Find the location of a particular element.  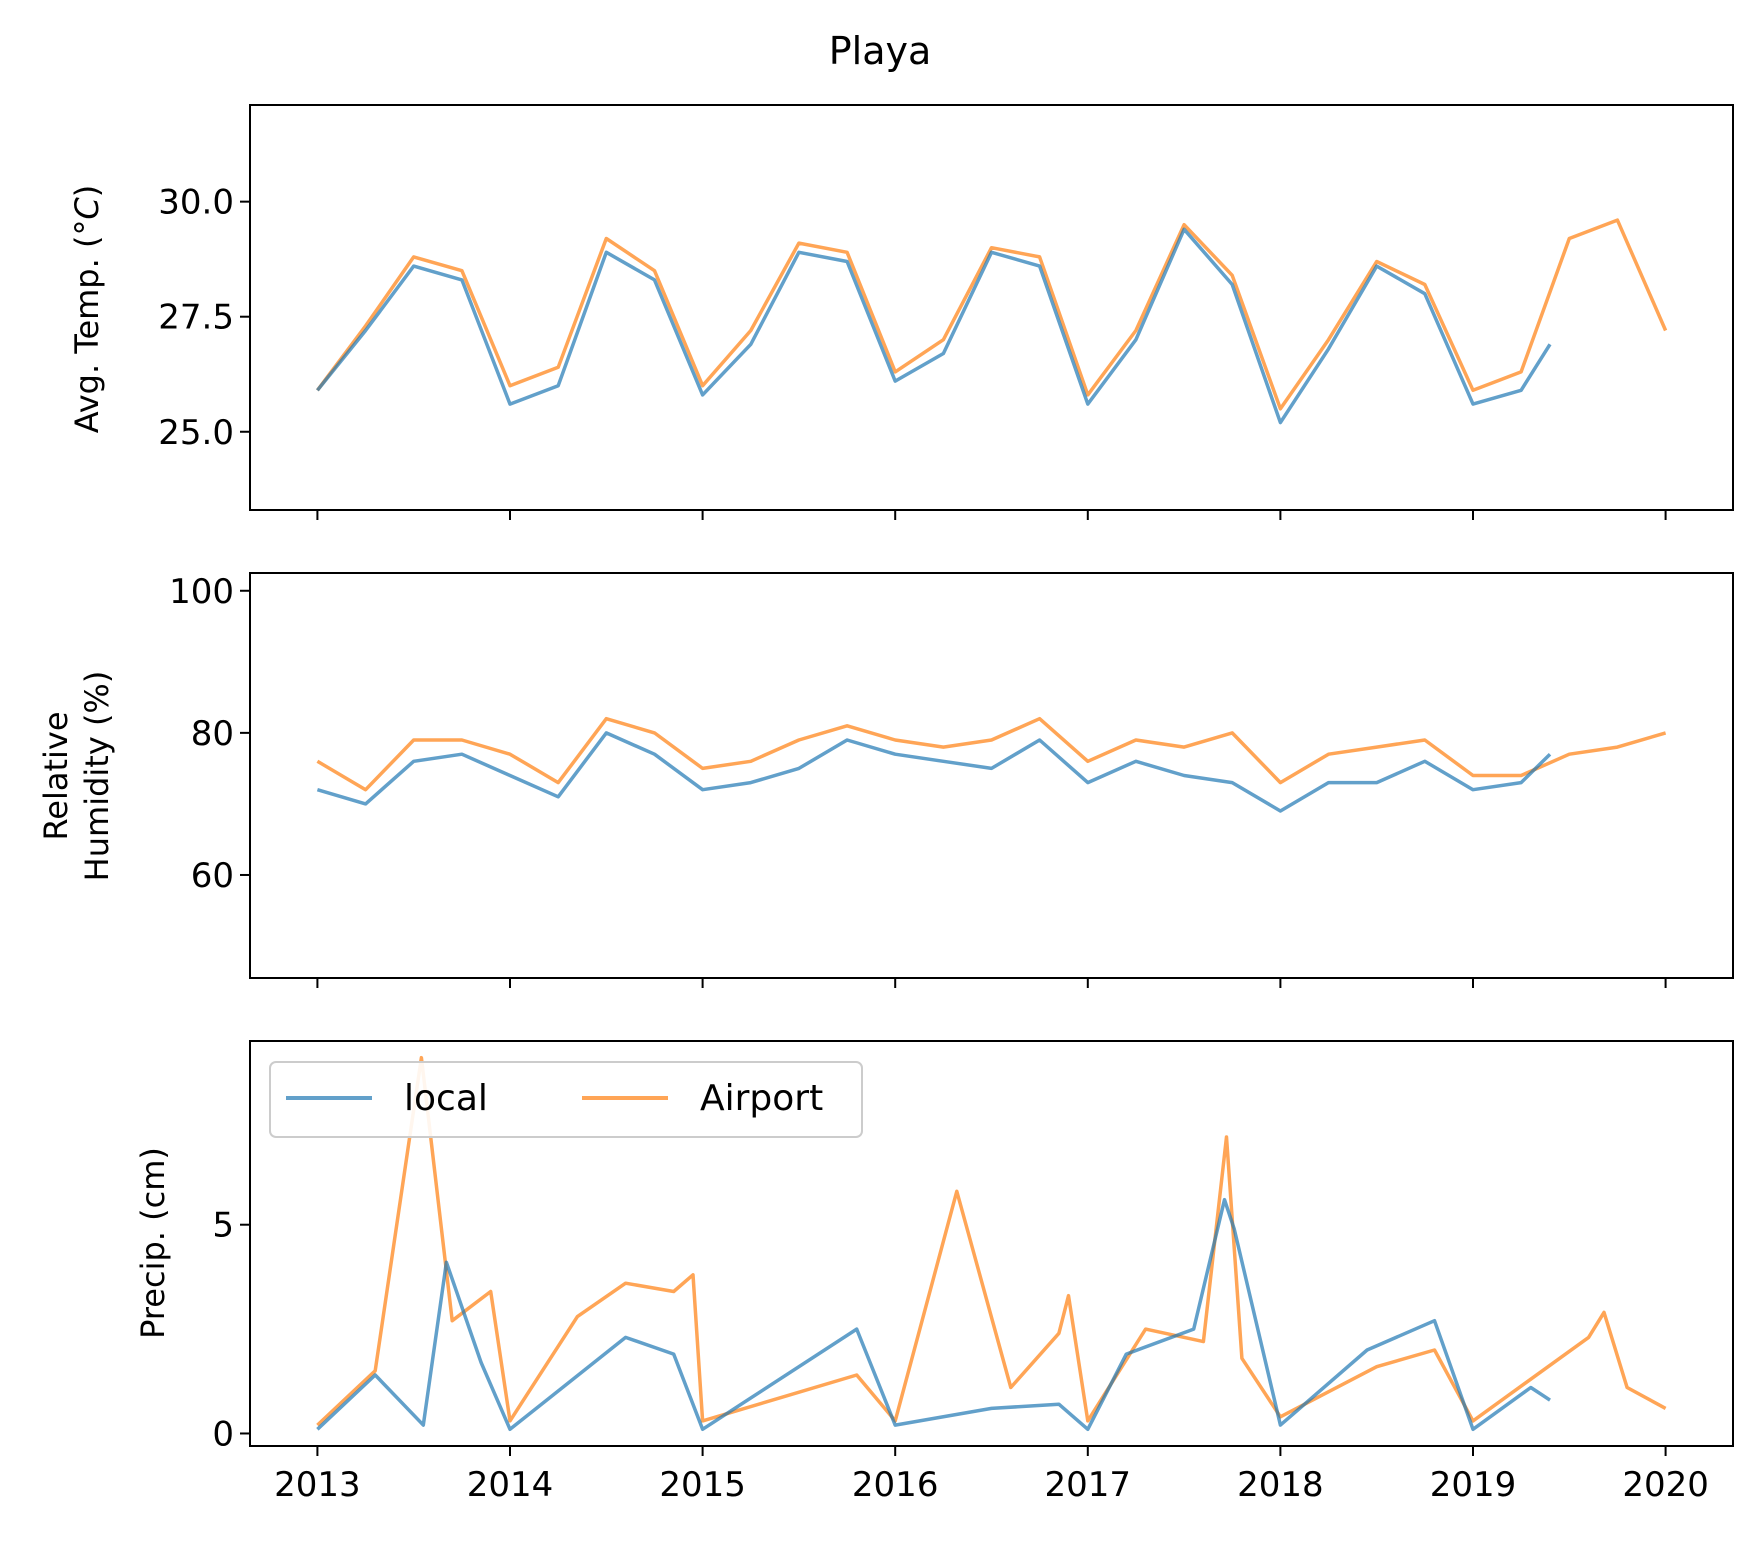

x-tick-label-2020: 2020 is located at coordinates (1665, 1485).